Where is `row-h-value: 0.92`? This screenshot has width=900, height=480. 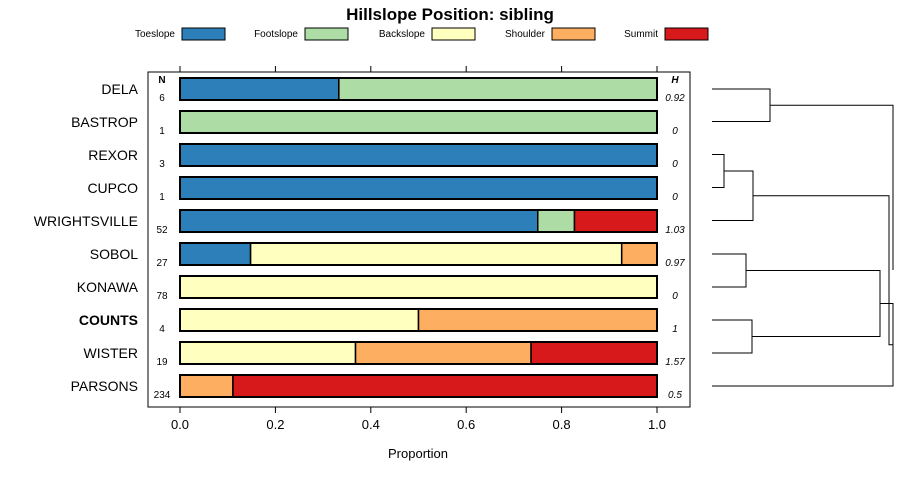 row-h-value: 0.92 is located at coordinates (675, 98).